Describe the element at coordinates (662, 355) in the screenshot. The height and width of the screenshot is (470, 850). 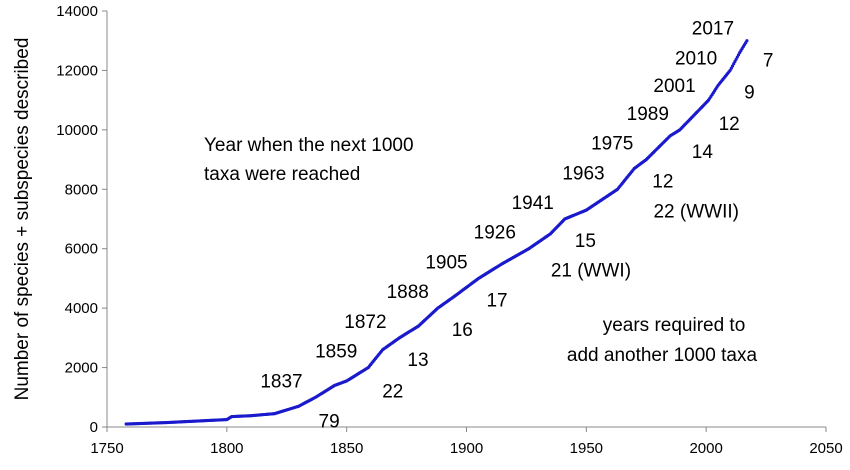
I see `interval-note-line2: add another 1000 taxa` at that location.